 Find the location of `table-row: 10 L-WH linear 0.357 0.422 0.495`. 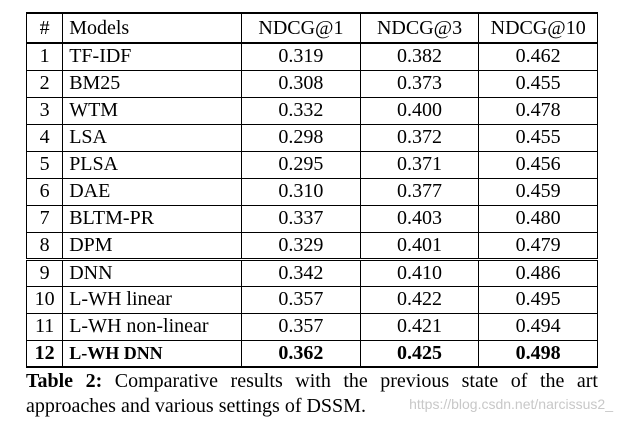

table-row: 10 L-WH linear 0.357 0.422 0.495 is located at coordinates (311, 299).